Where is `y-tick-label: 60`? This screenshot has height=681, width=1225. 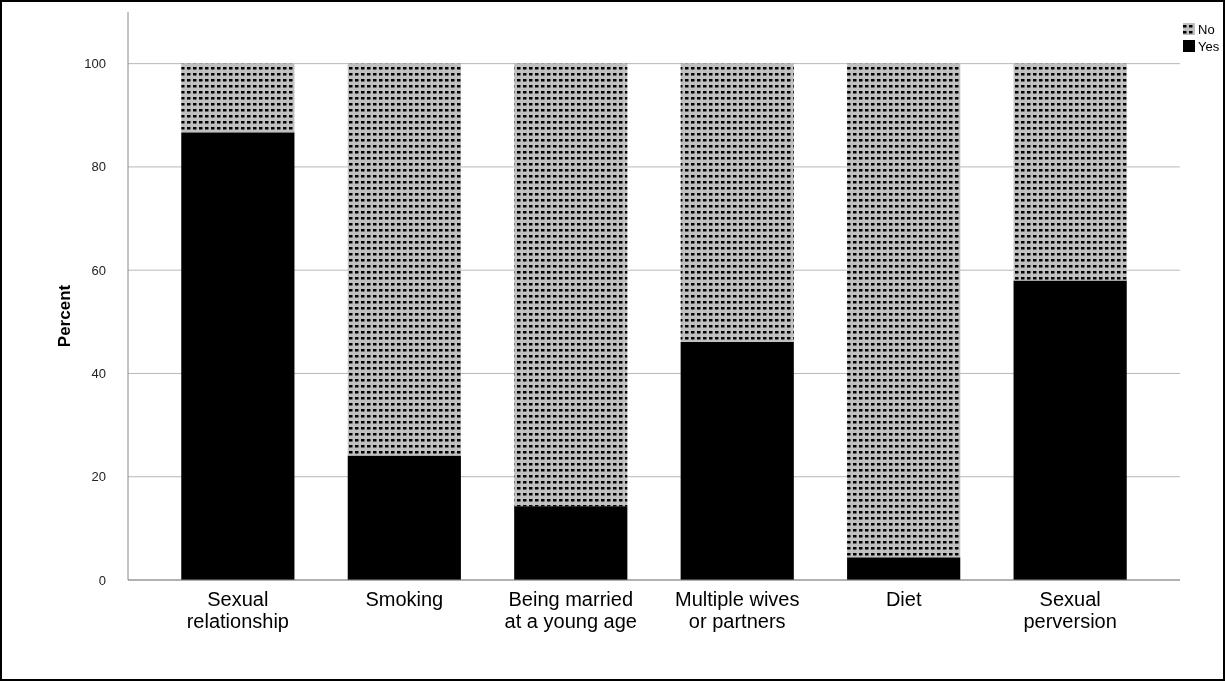 y-tick-label: 60 is located at coordinates (98, 270).